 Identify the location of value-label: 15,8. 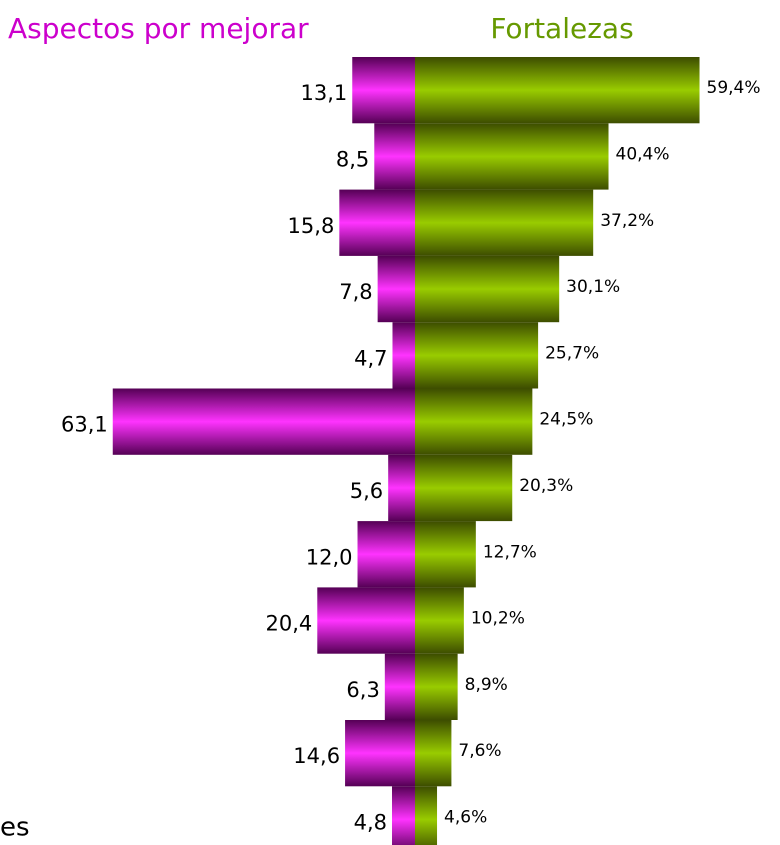
(311, 226).